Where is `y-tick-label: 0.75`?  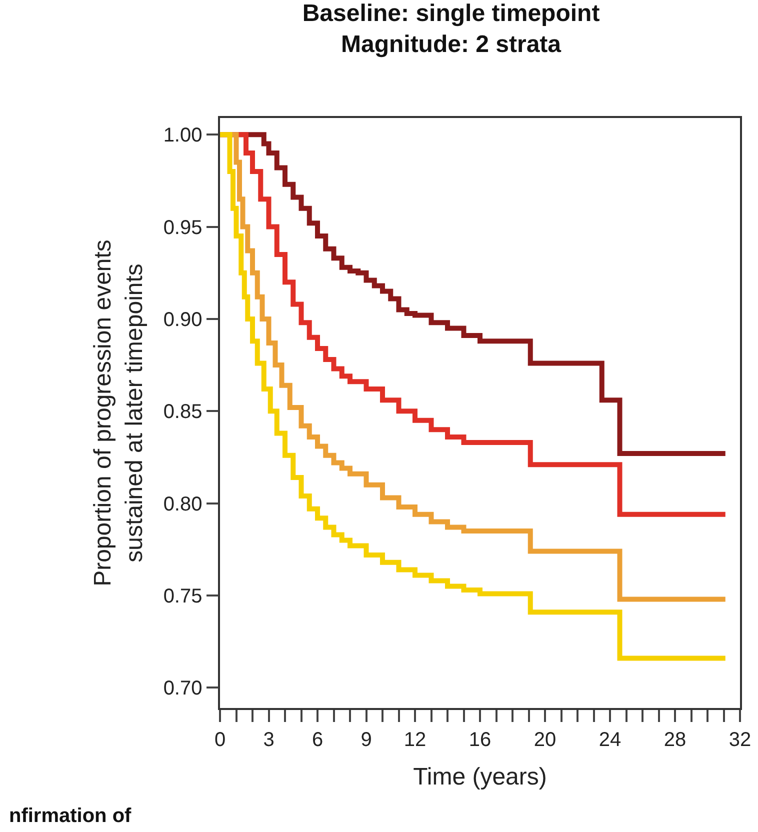
y-tick-label: 0.75 is located at coordinates (182, 597).